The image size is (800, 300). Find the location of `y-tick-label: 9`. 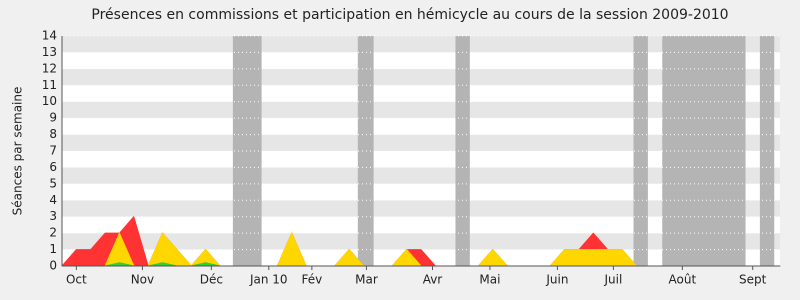

y-tick-label: 9 is located at coordinates (53, 118).